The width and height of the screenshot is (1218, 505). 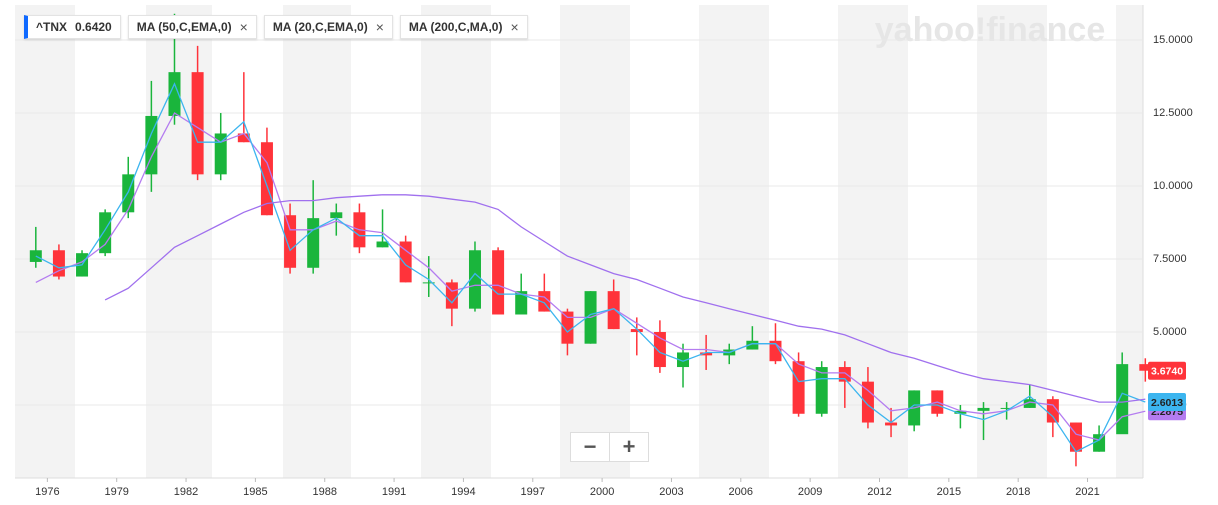 I want to click on x-tick-label: 2006, so click(x=741, y=492).